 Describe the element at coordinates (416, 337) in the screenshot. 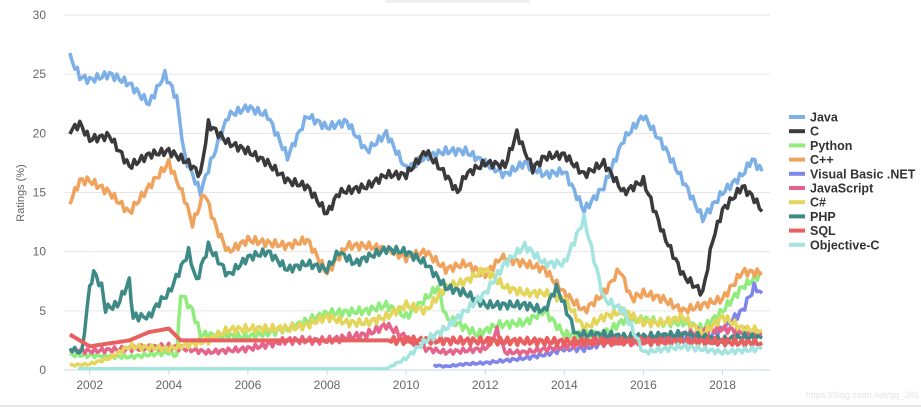

I see `series-line-sql` at that location.